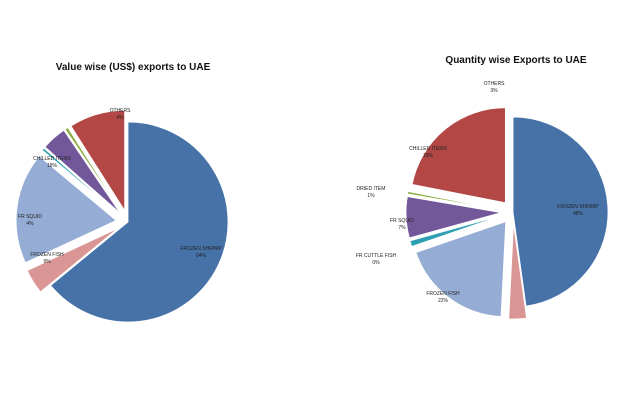 The height and width of the screenshot is (411, 628). What do you see at coordinates (376, 263) in the screenshot?
I see `slice-percent-label: 0%` at bounding box center [376, 263].